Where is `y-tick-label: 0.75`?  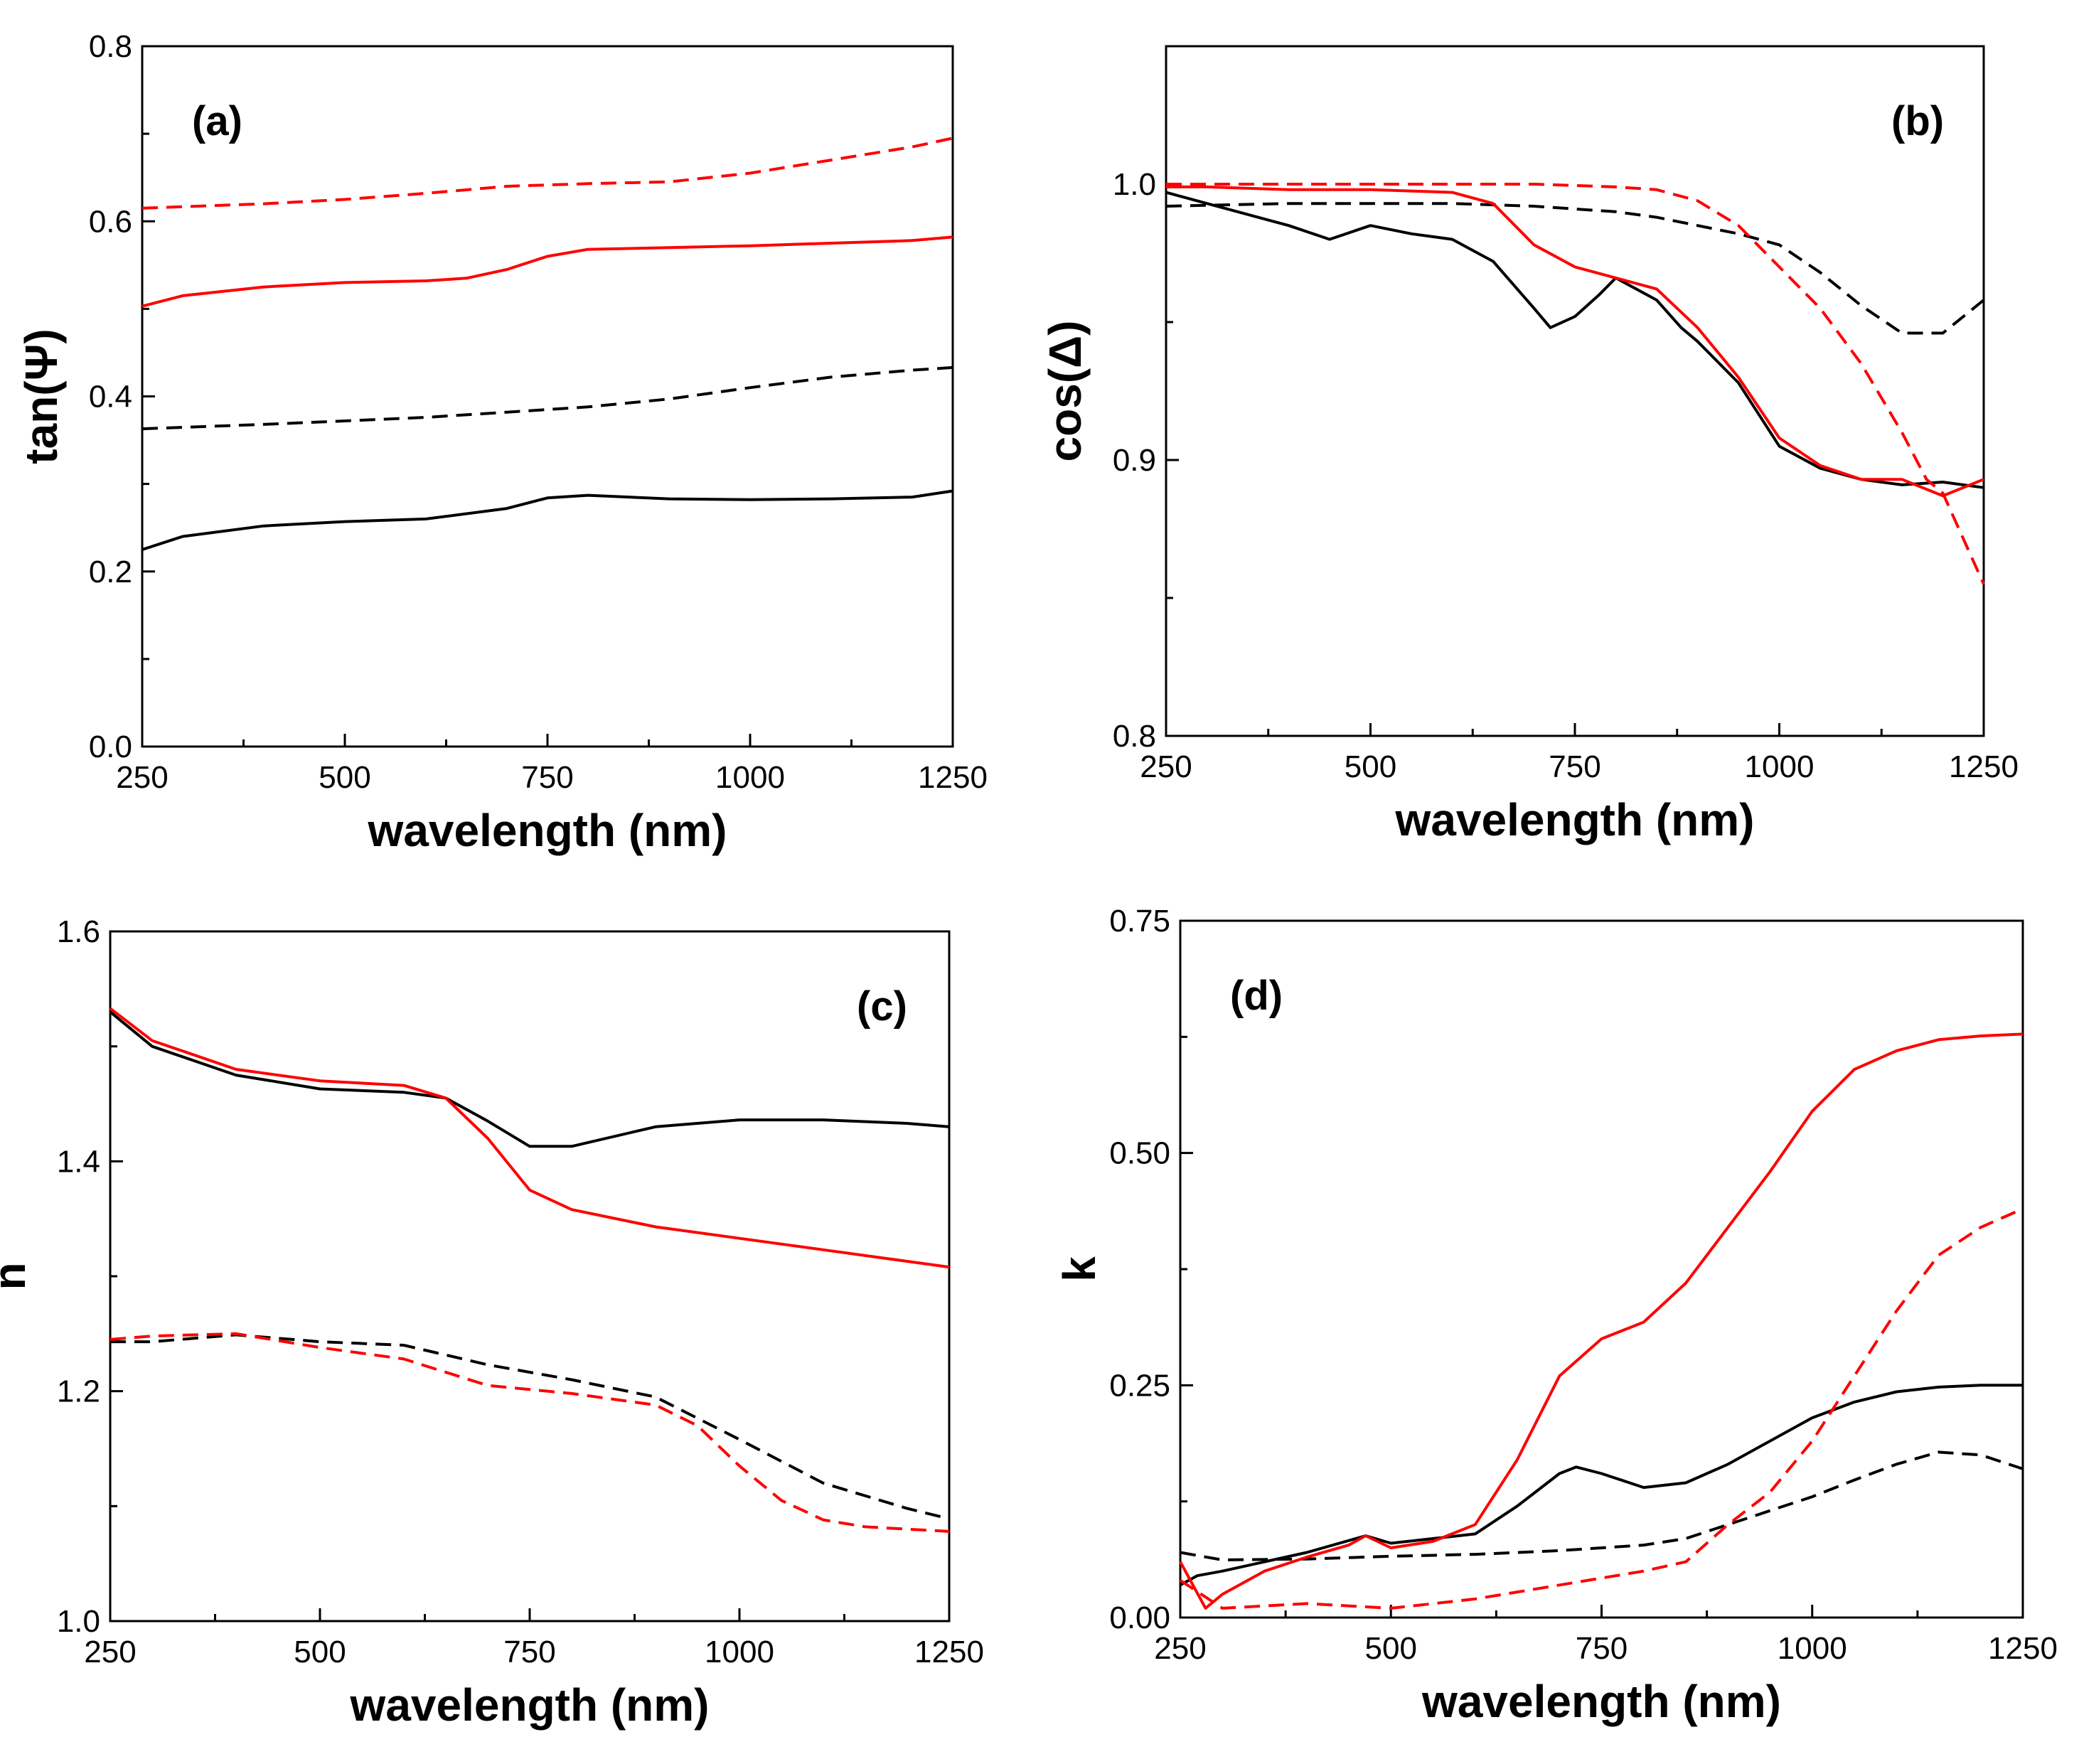 y-tick-label: 0.75 is located at coordinates (1139, 921).